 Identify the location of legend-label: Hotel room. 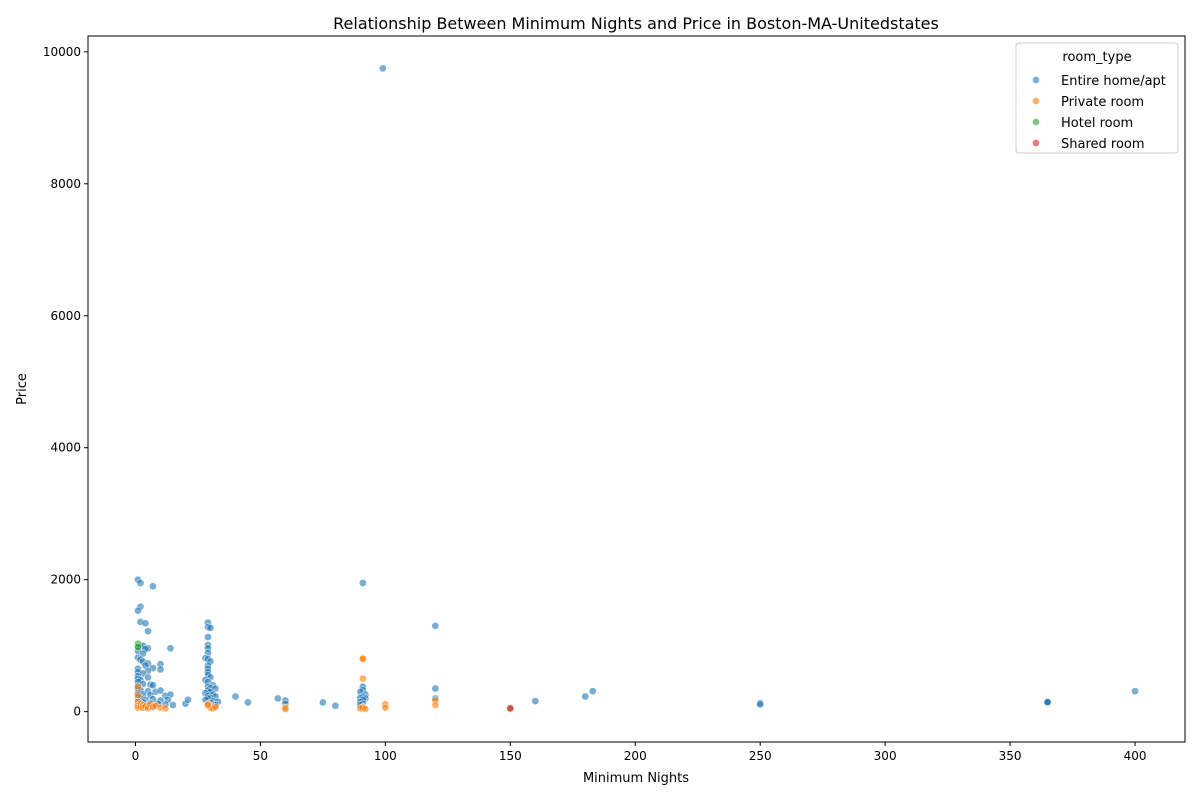
(1097, 123).